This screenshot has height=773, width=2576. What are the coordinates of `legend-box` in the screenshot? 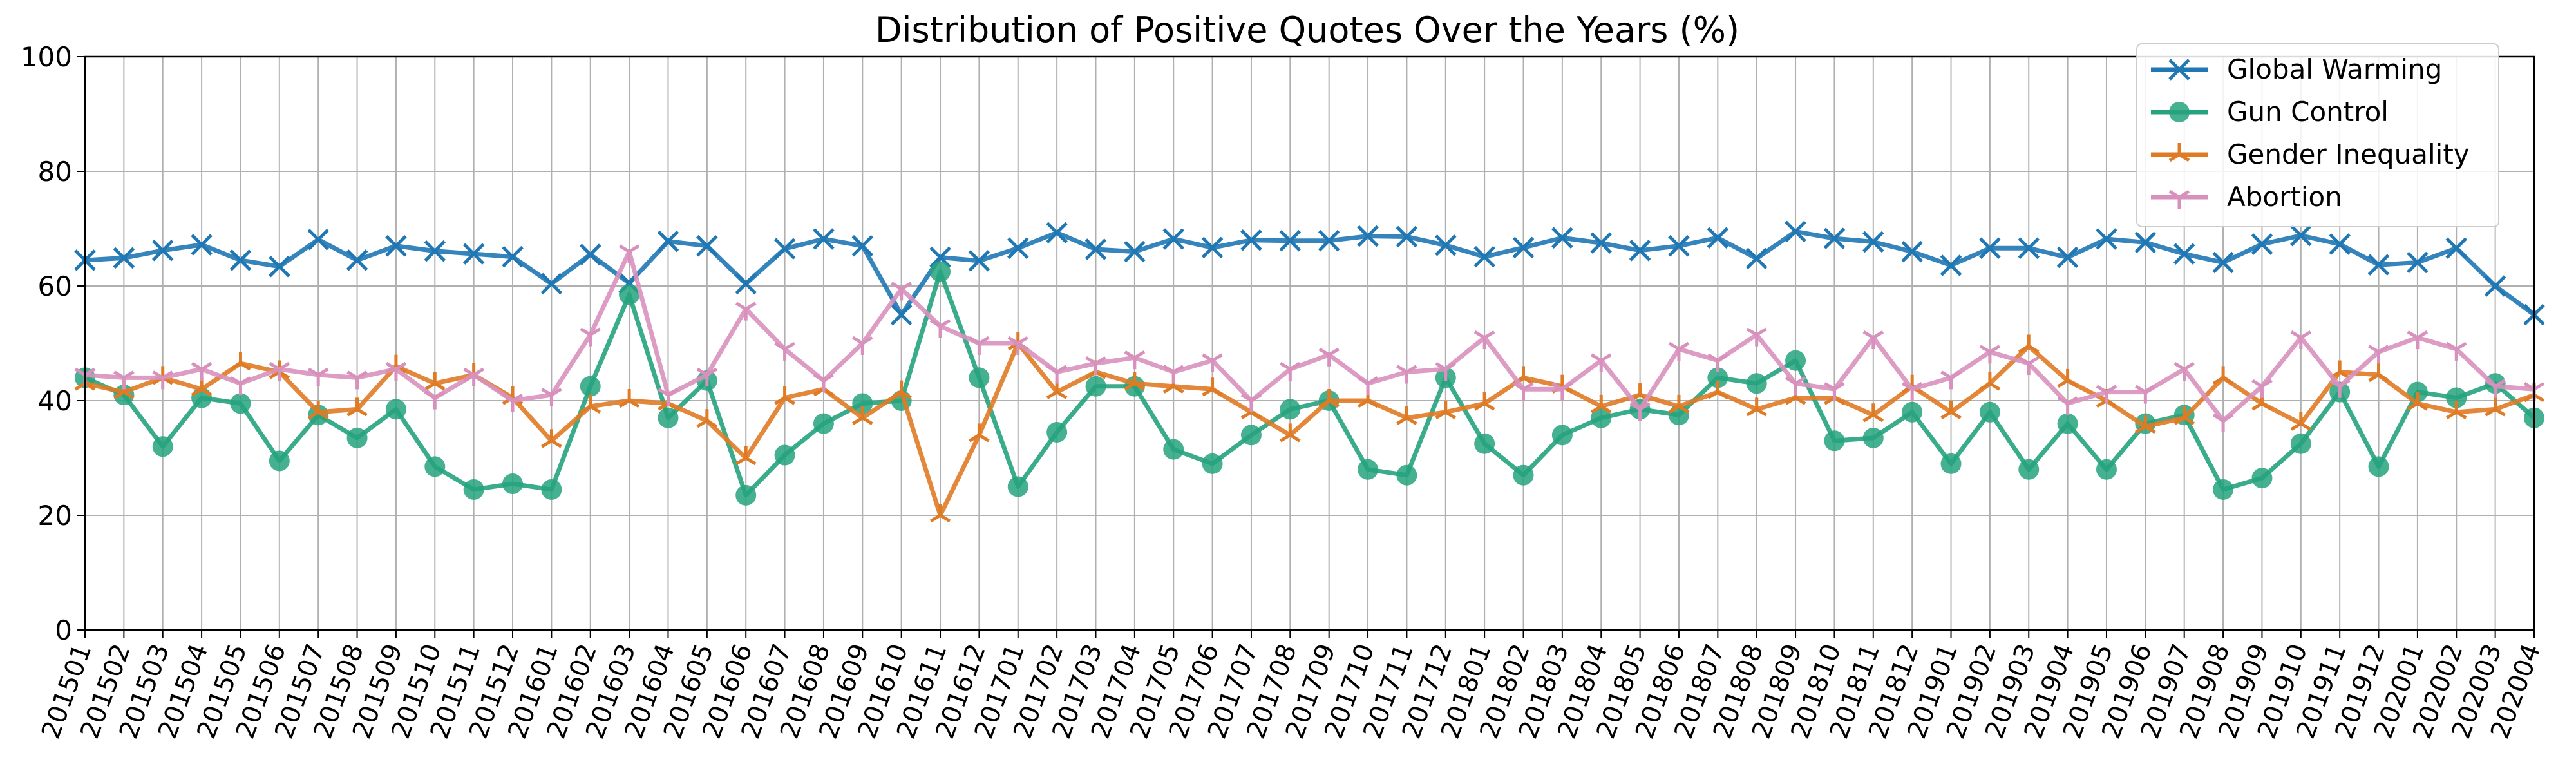 It's located at (2317, 135).